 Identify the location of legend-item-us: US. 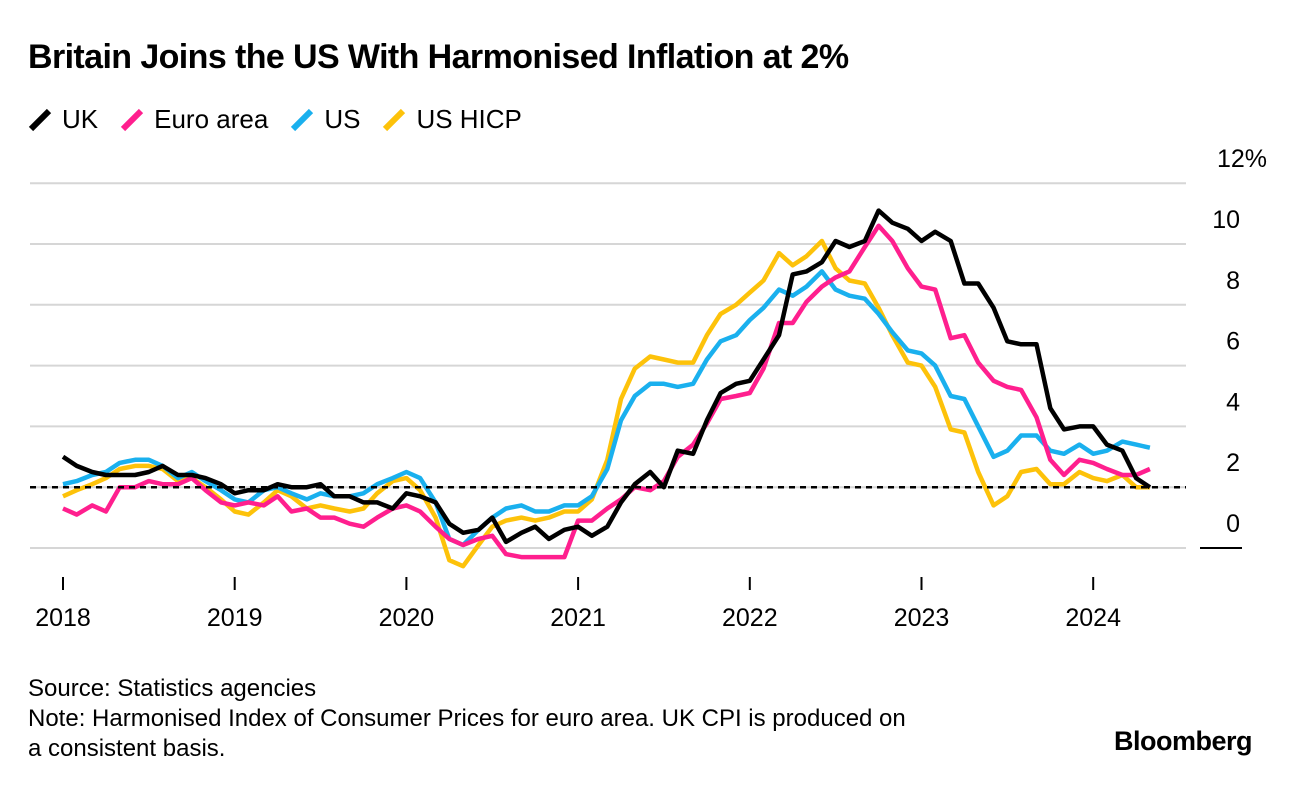
(325, 119).